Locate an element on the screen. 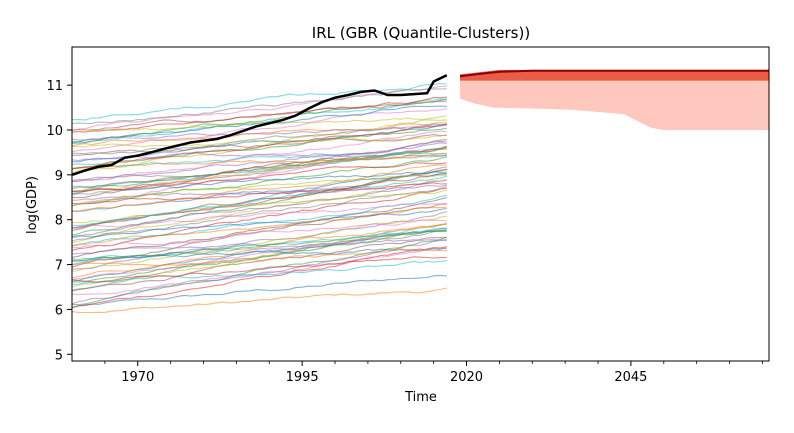 The height and width of the screenshot is (433, 794). y-axis: 5 6 7 8 9 10 11 is located at coordinates (59, 221).